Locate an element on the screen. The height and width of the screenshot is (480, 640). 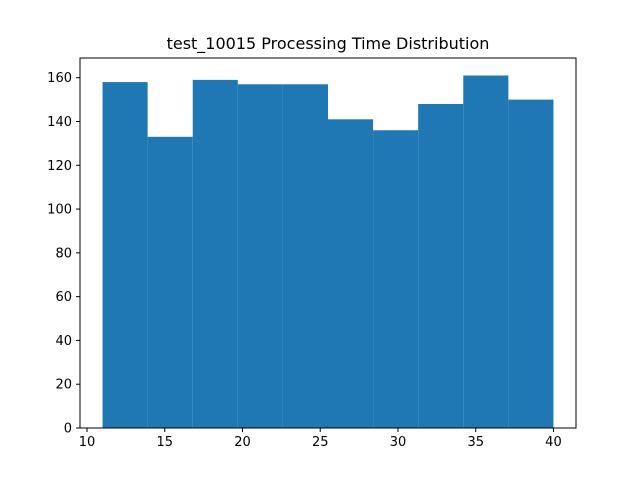
y-tick-label: 120 is located at coordinates (59, 166).